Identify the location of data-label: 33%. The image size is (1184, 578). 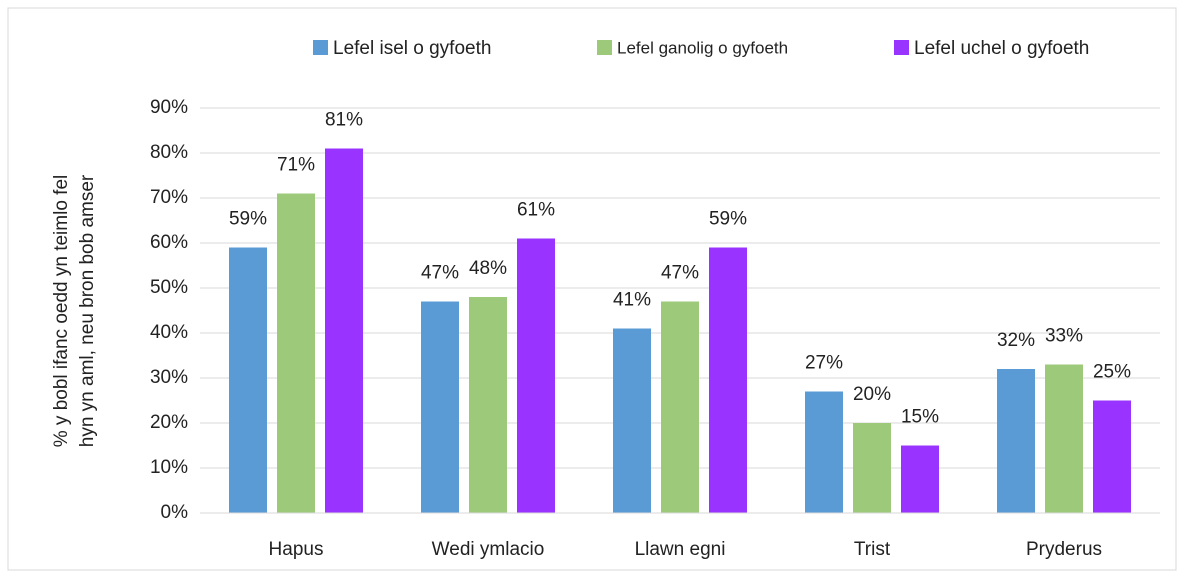
(1064, 336).